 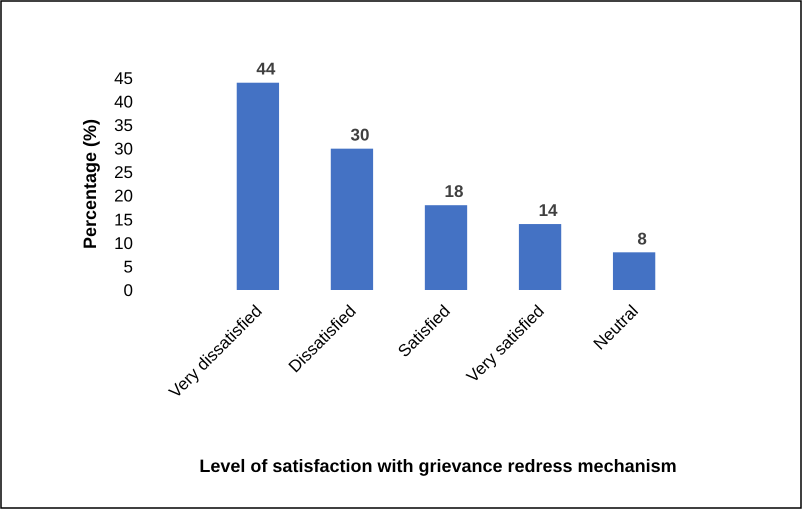 What do you see at coordinates (123, 172) in the screenshot?
I see `y-tick-label: 25` at bounding box center [123, 172].